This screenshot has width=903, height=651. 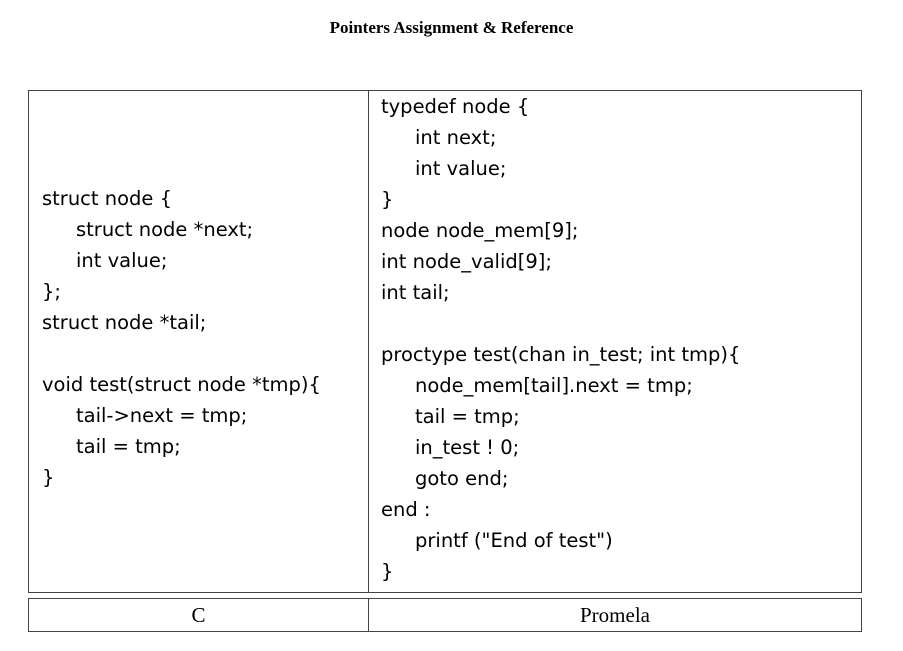 What do you see at coordinates (445, 615) in the screenshot?
I see `column-labels-row: C Promela` at bounding box center [445, 615].